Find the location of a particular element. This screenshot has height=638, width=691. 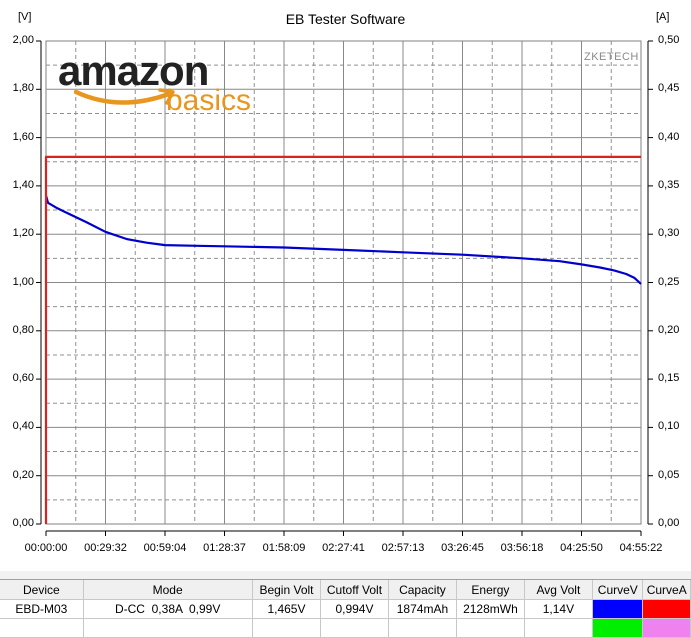

zketech-watermark: ZKETECH is located at coordinates (611, 57).